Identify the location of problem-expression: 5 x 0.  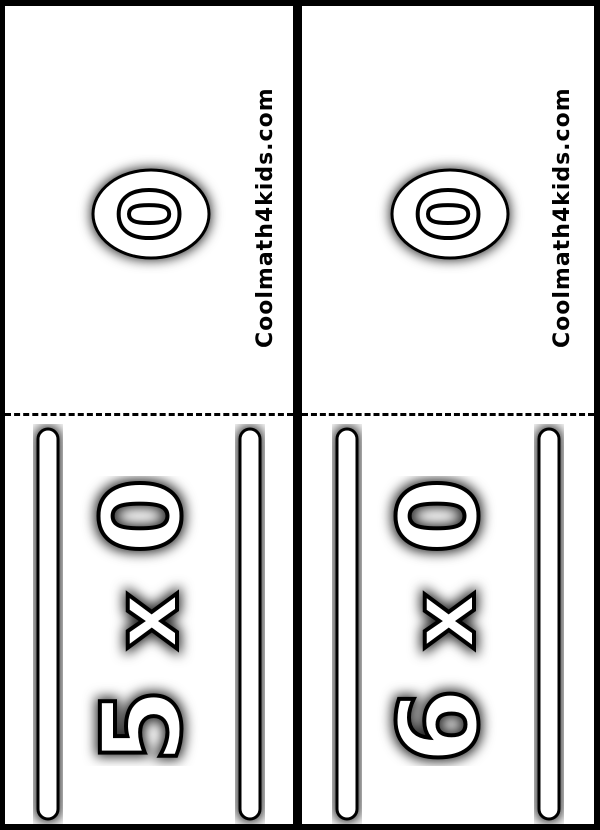
(142, 621).